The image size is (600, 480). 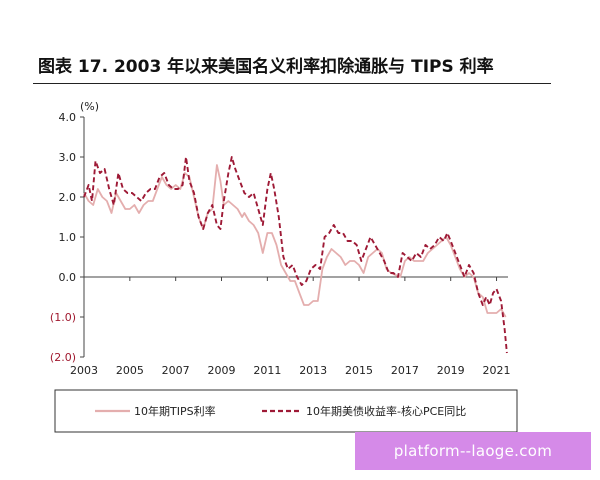 What do you see at coordinates (313, 370) in the screenshot?
I see `x-tick-label: 2013` at bounding box center [313, 370].